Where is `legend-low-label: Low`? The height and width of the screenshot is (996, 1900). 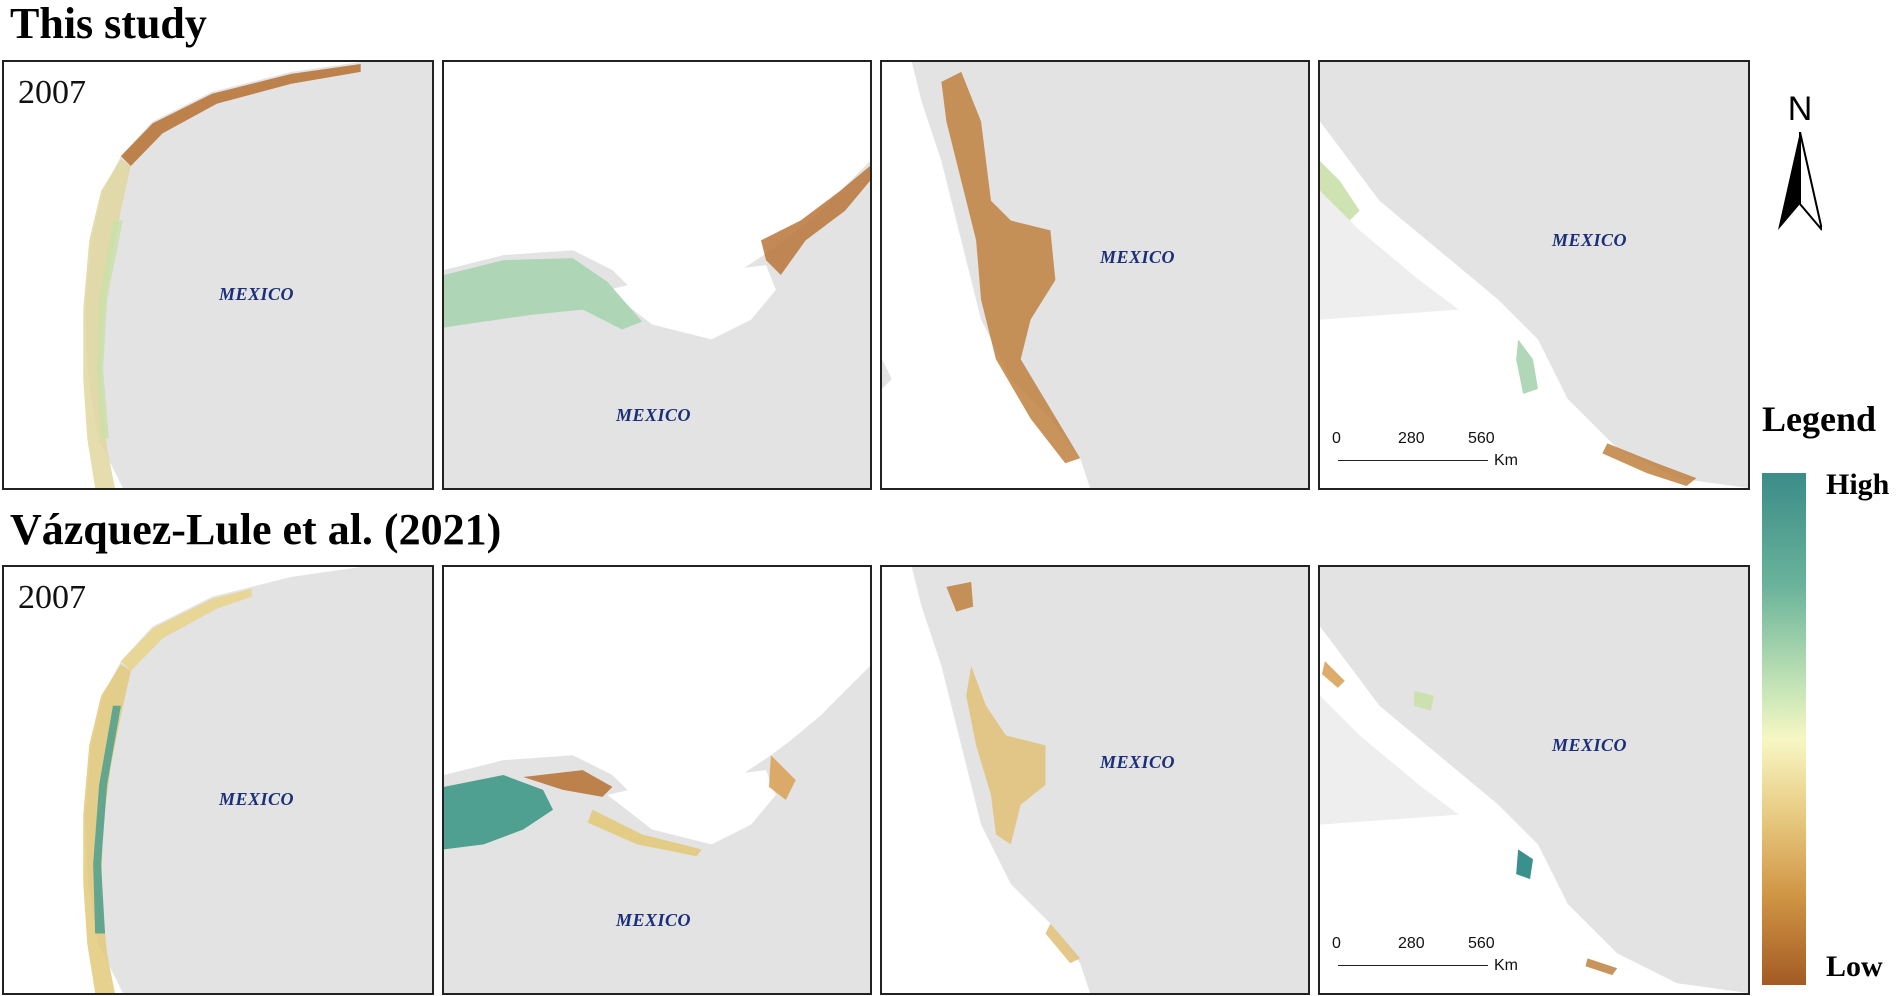
legend-low-label: Low is located at coordinates (1854, 966).